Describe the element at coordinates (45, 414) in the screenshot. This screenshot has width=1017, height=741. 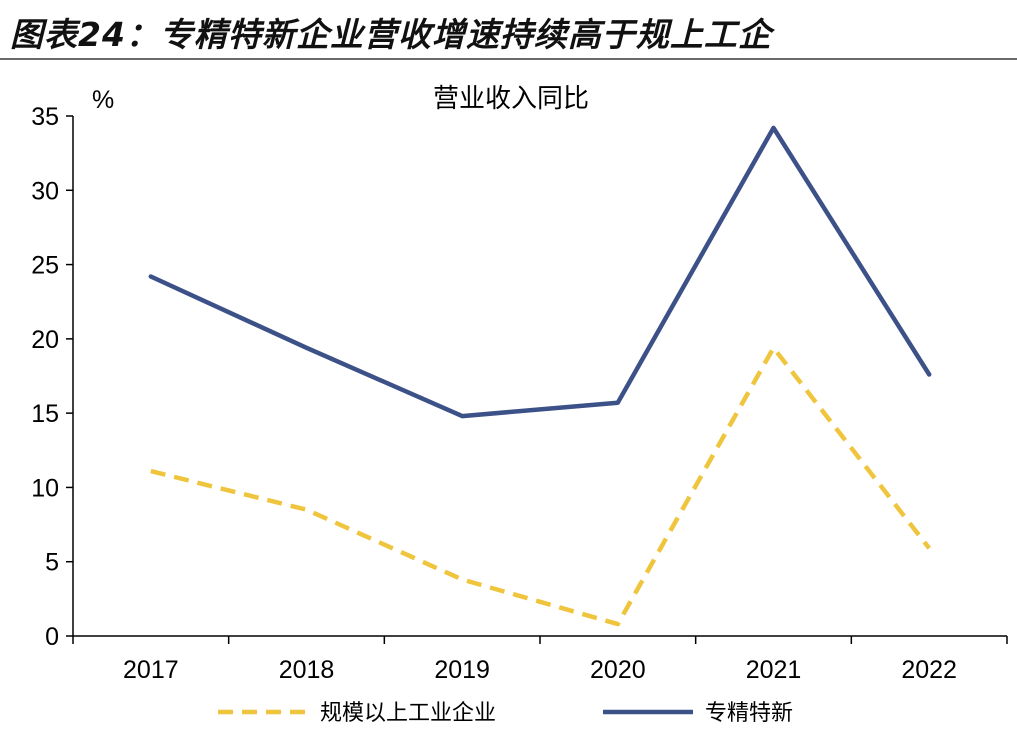
I see `y-tick-label: 15` at that location.